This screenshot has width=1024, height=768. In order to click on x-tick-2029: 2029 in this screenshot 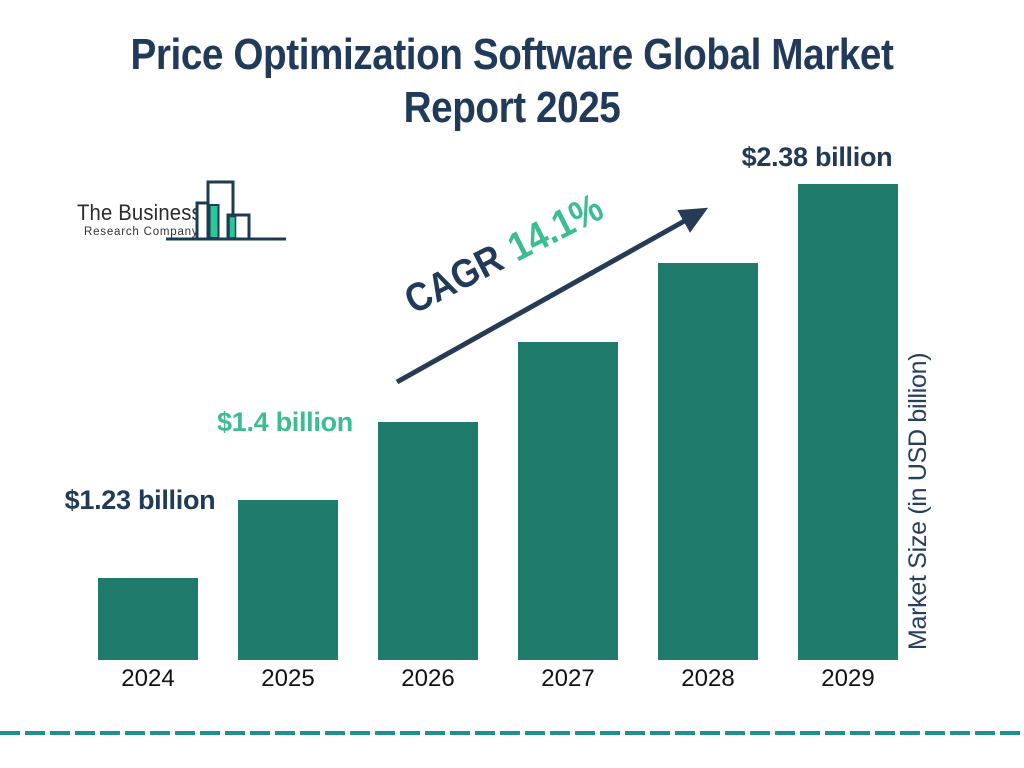, I will do `click(848, 678)`.